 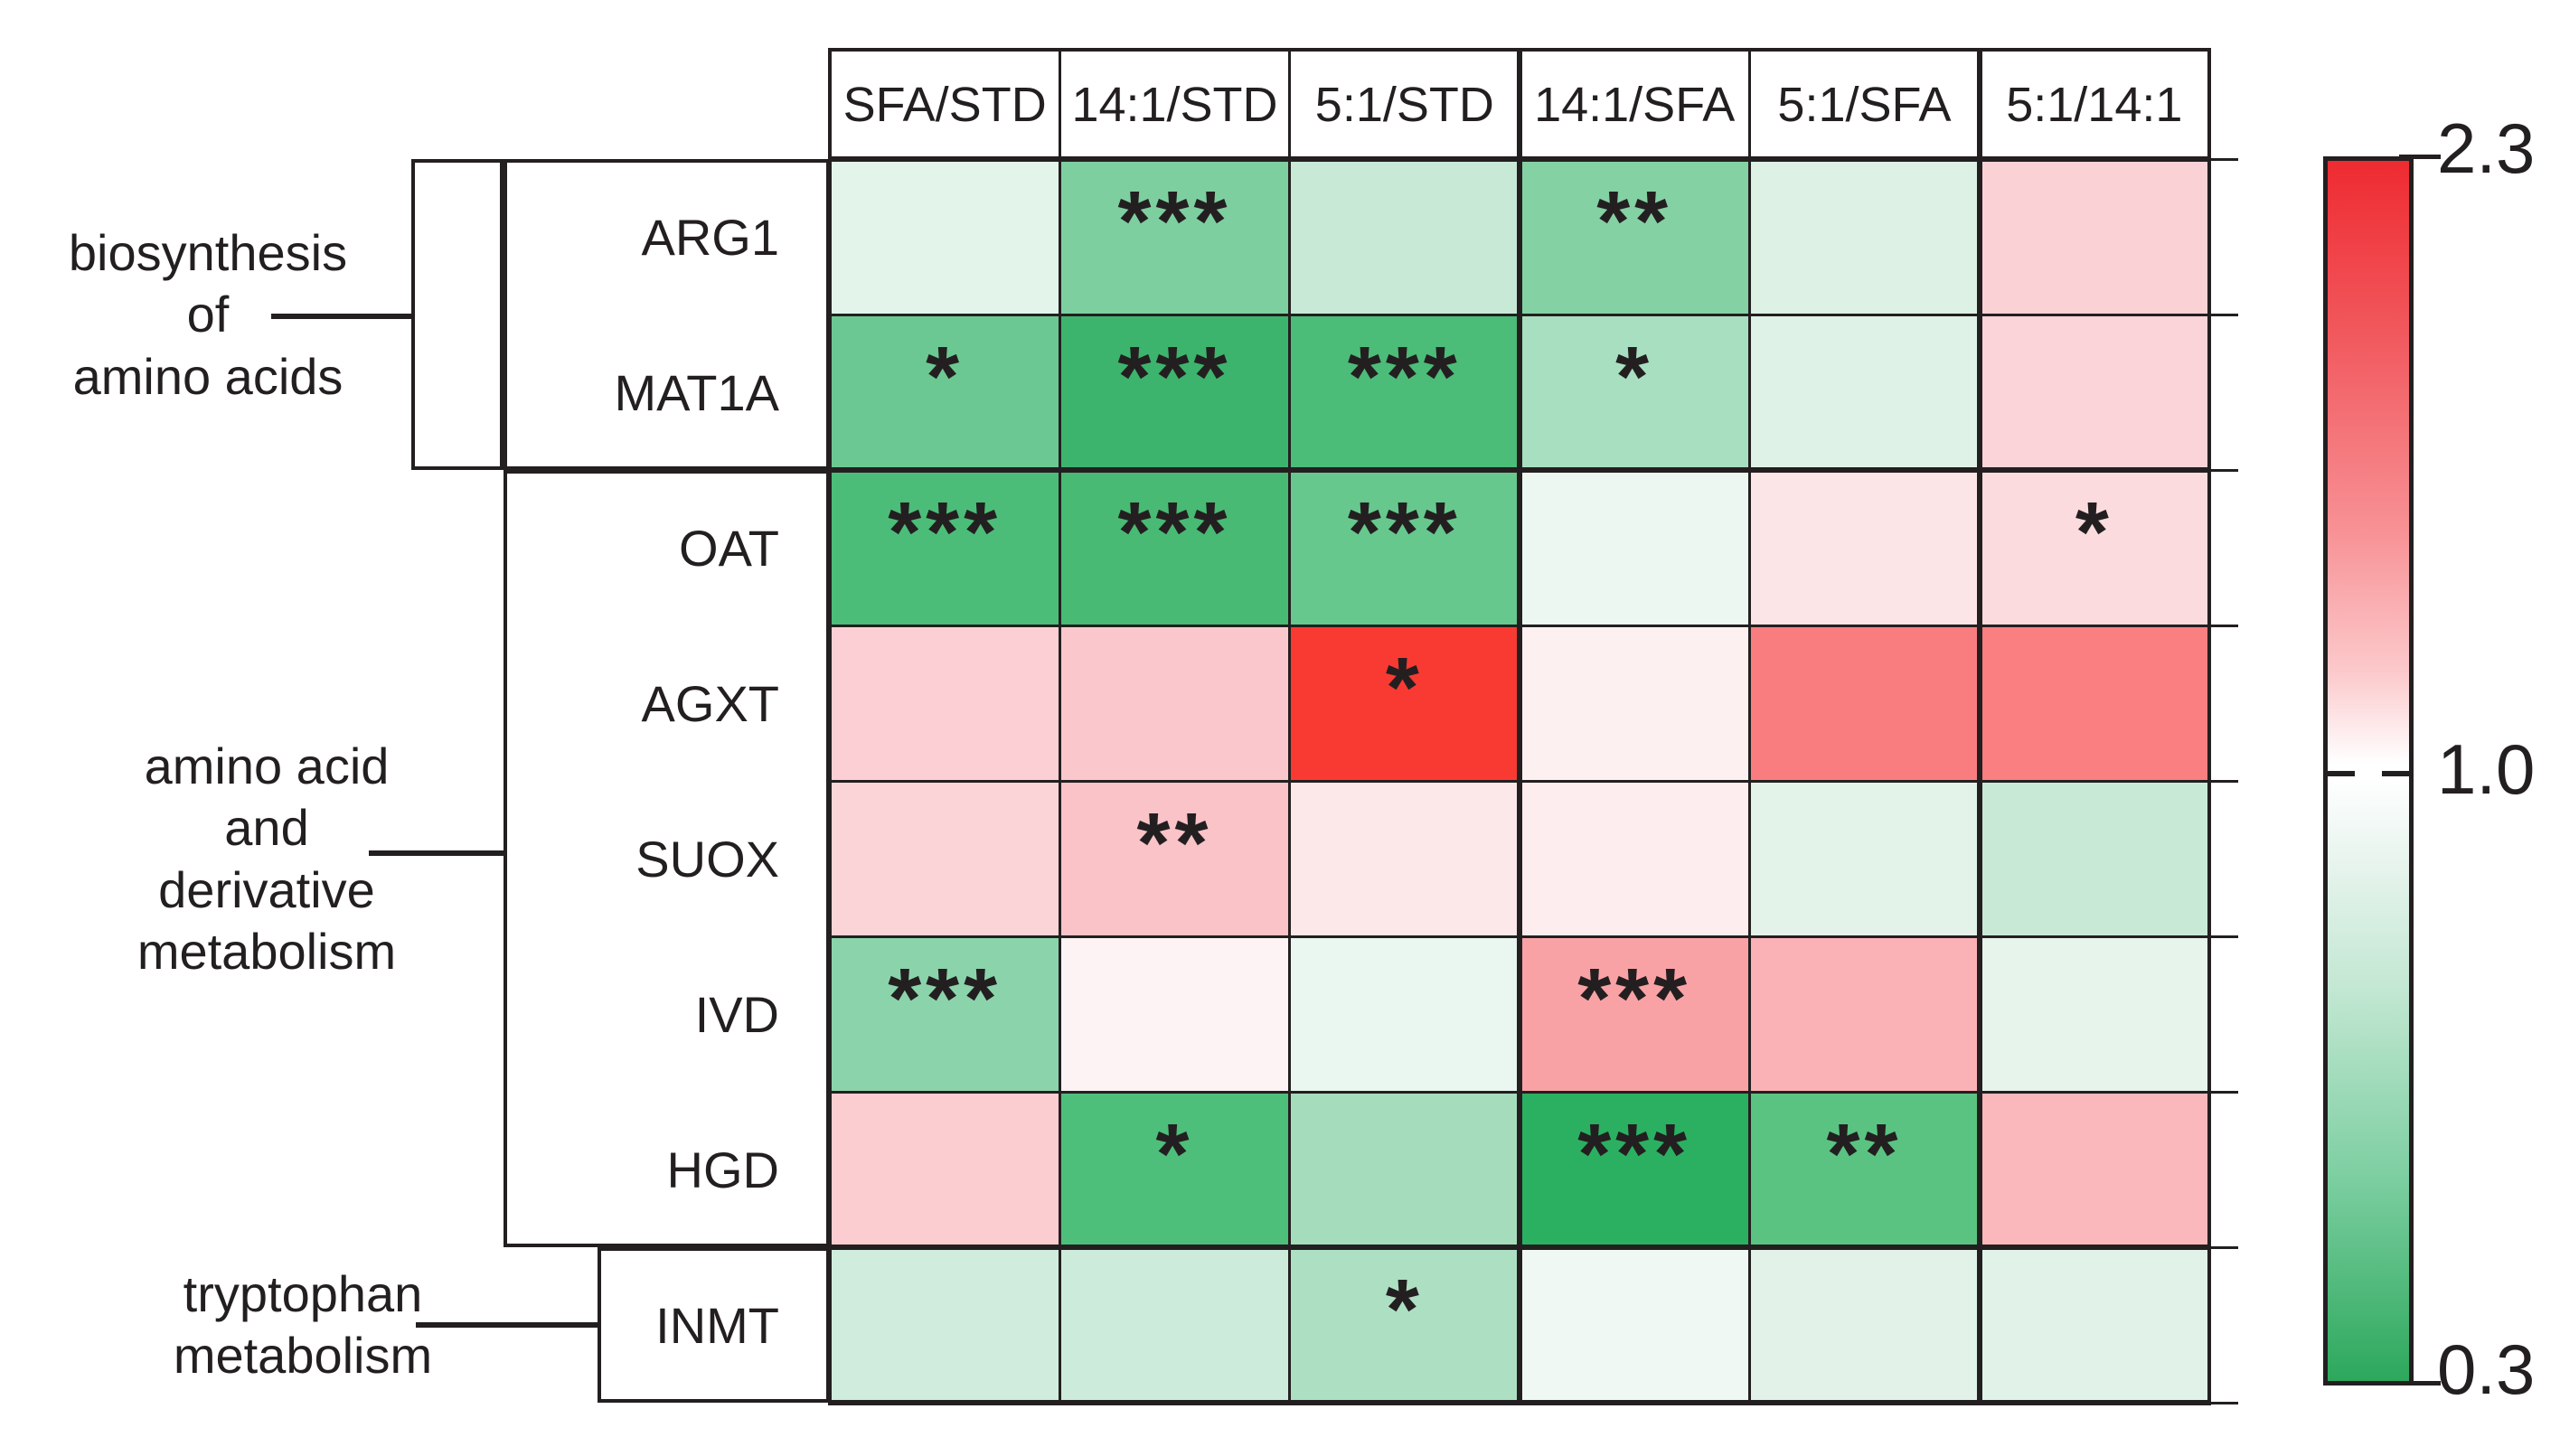 What do you see at coordinates (457, 314) in the screenshot?
I see `group-bracket-box` at bounding box center [457, 314].